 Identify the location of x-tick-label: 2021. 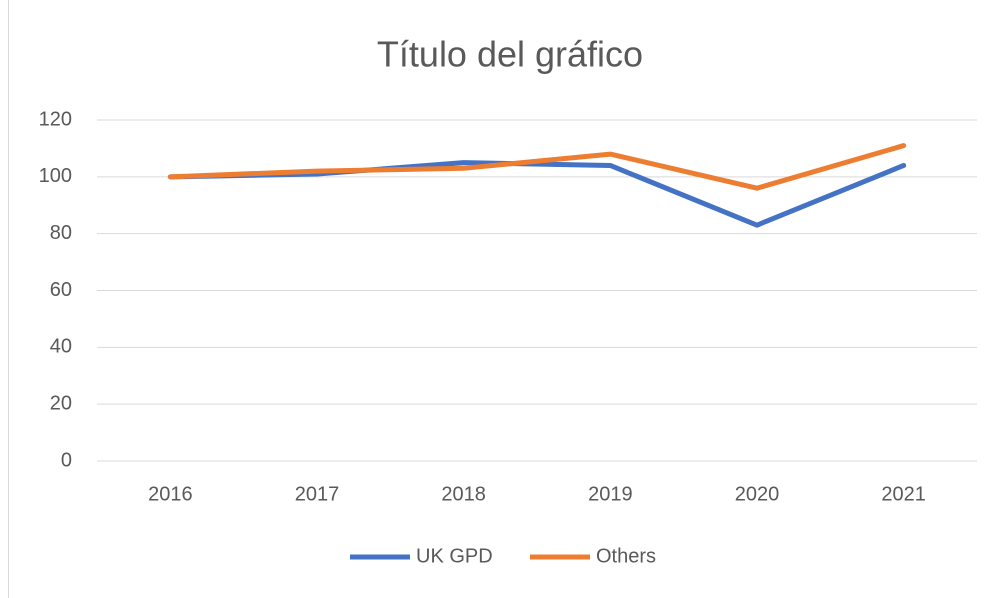
(903, 494).